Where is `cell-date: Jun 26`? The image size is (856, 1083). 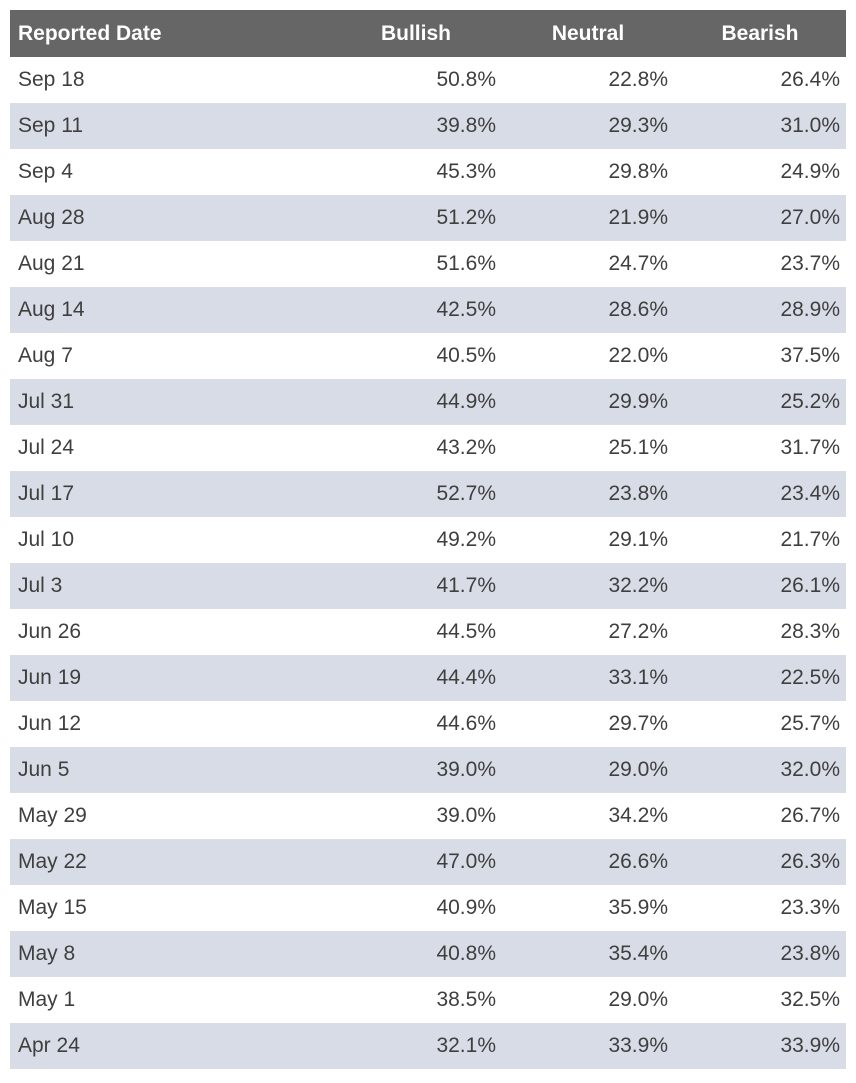 cell-date: Jun 26 is located at coordinates (50, 631).